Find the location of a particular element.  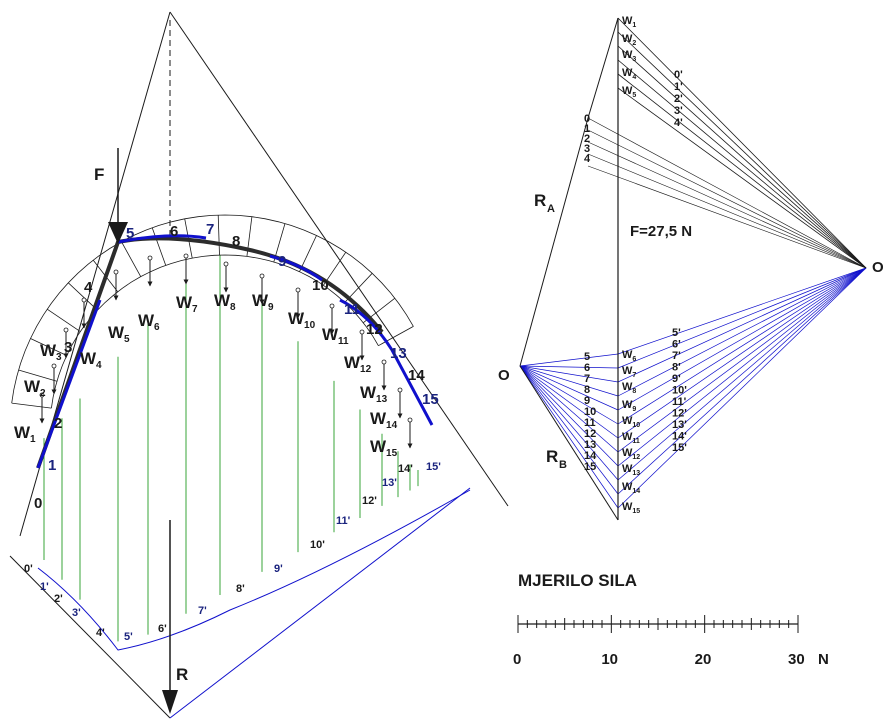

weight-label: W13 is located at coordinates (374, 394).